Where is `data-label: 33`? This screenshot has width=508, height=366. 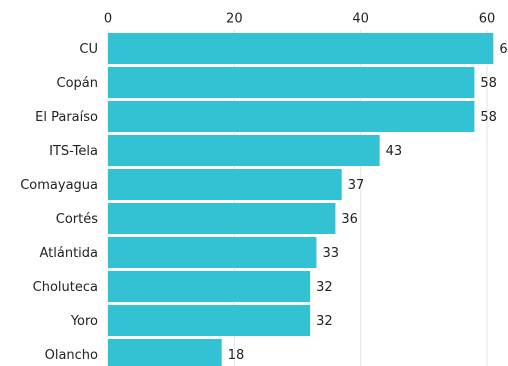 data-label: 33 is located at coordinates (330, 253).